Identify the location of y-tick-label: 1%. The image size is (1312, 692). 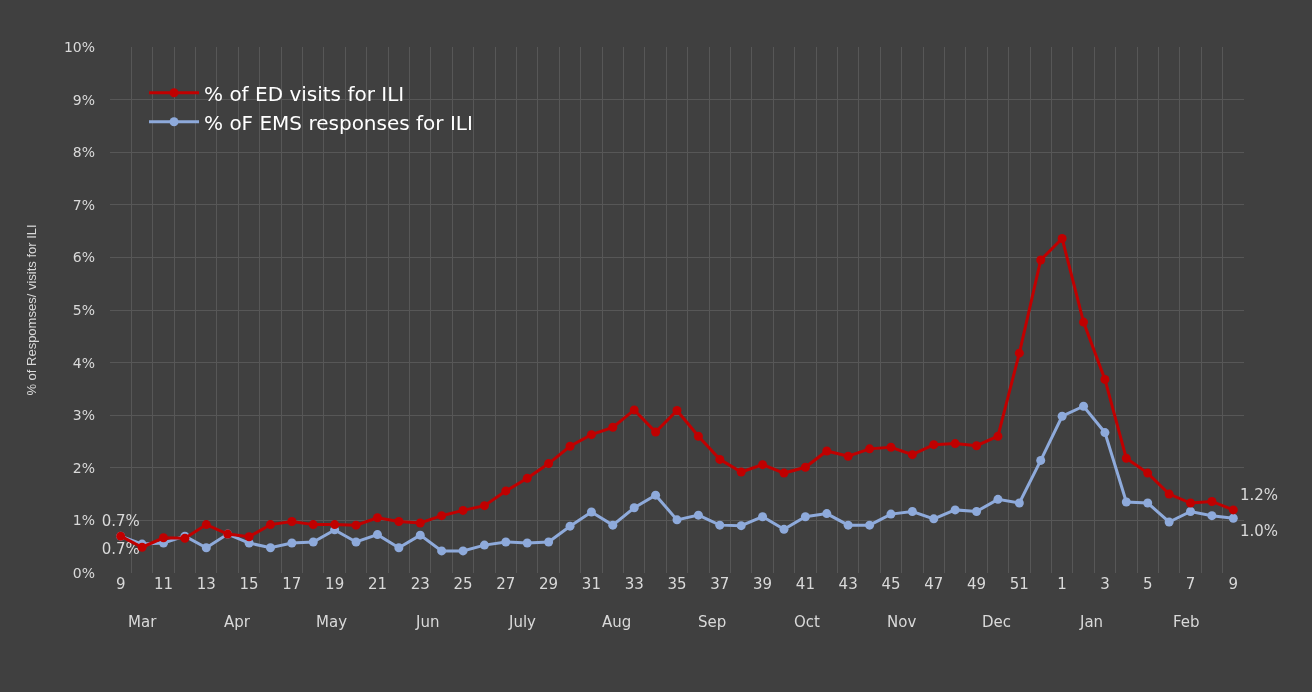
(83, 520).